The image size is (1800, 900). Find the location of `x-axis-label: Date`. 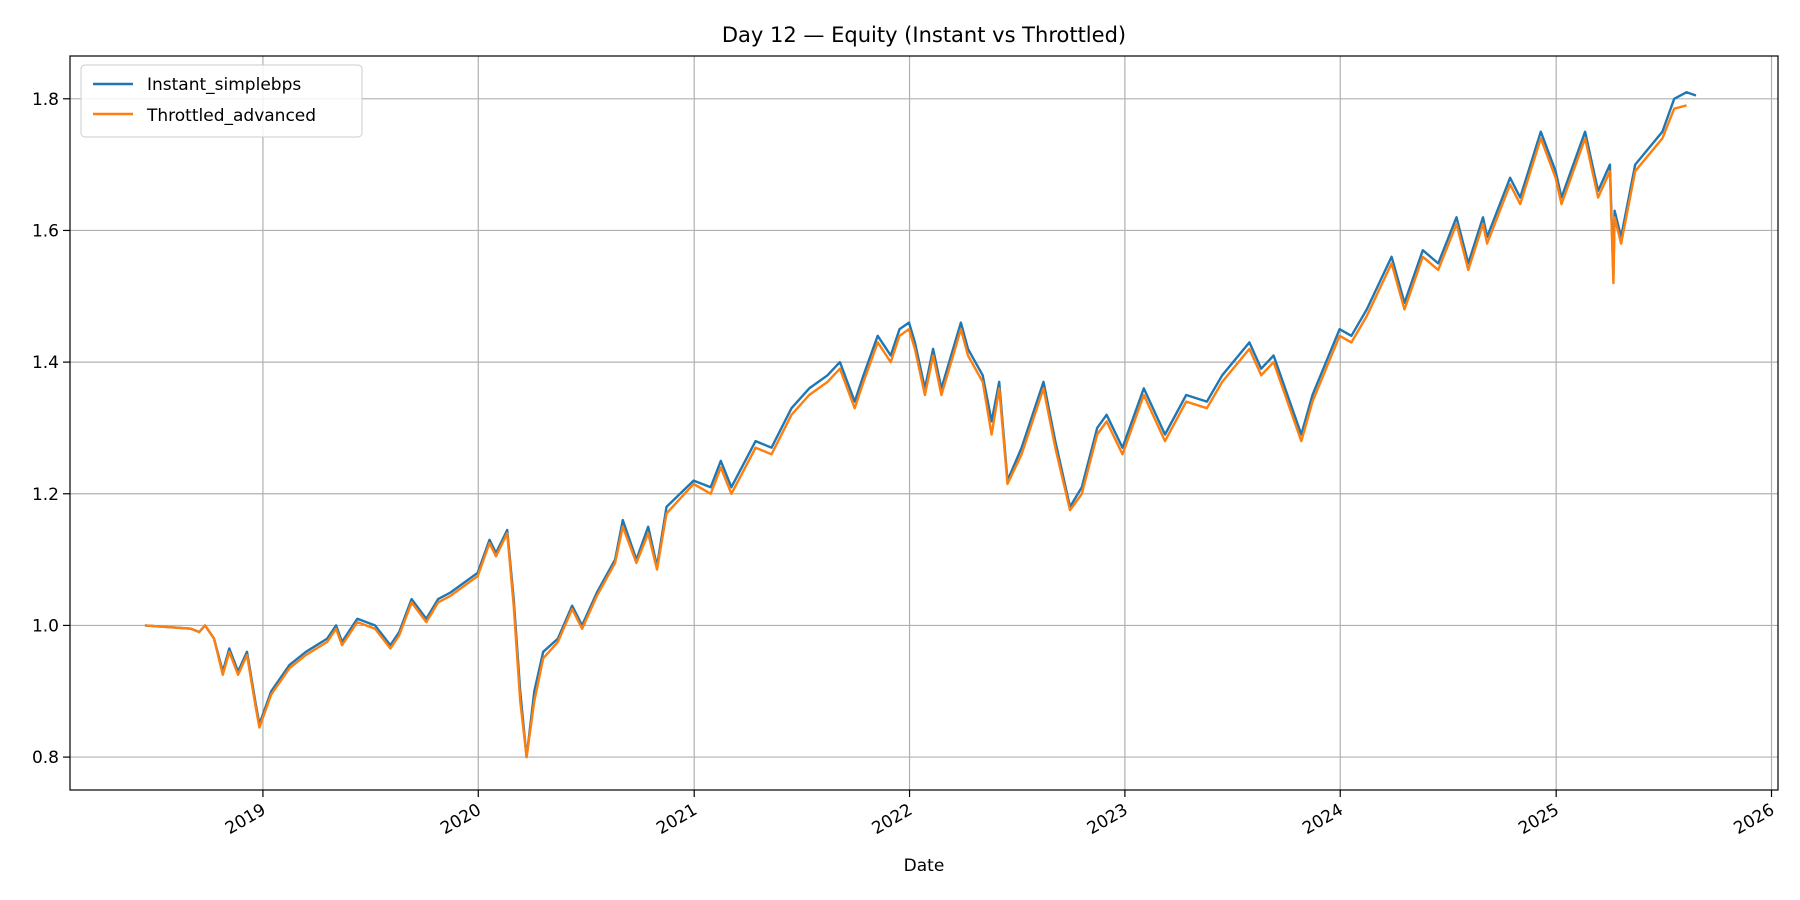

x-axis-label: Date is located at coordinates (924, 866).